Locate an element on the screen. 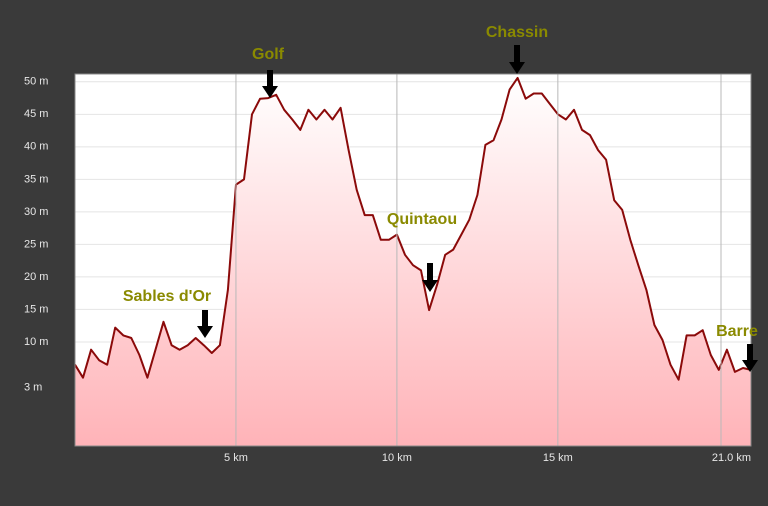 This screenshot has width=768, height=506. y-tick-label: 40 m is located at coordinates (36, 147).